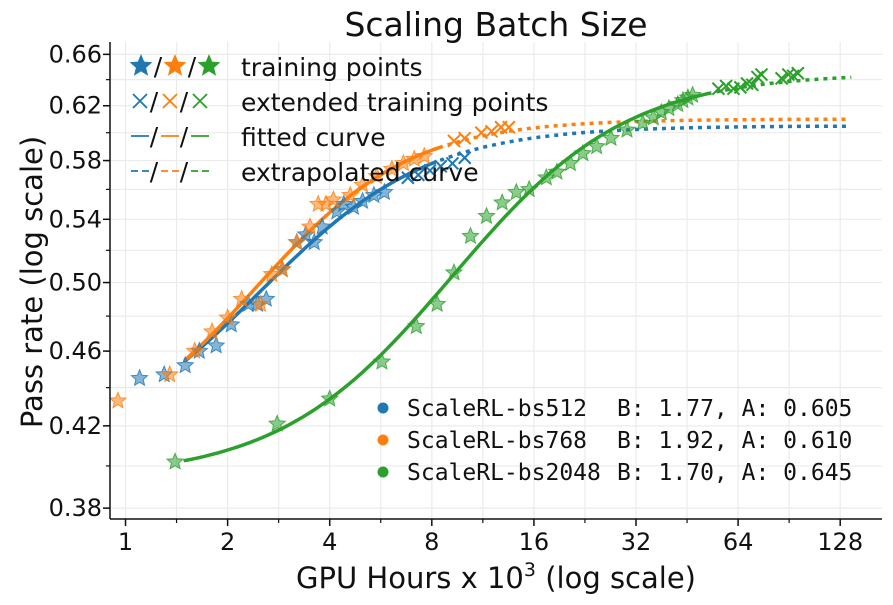  I want to click on style-legend-entry: / / extended training points, so click(340, 102).